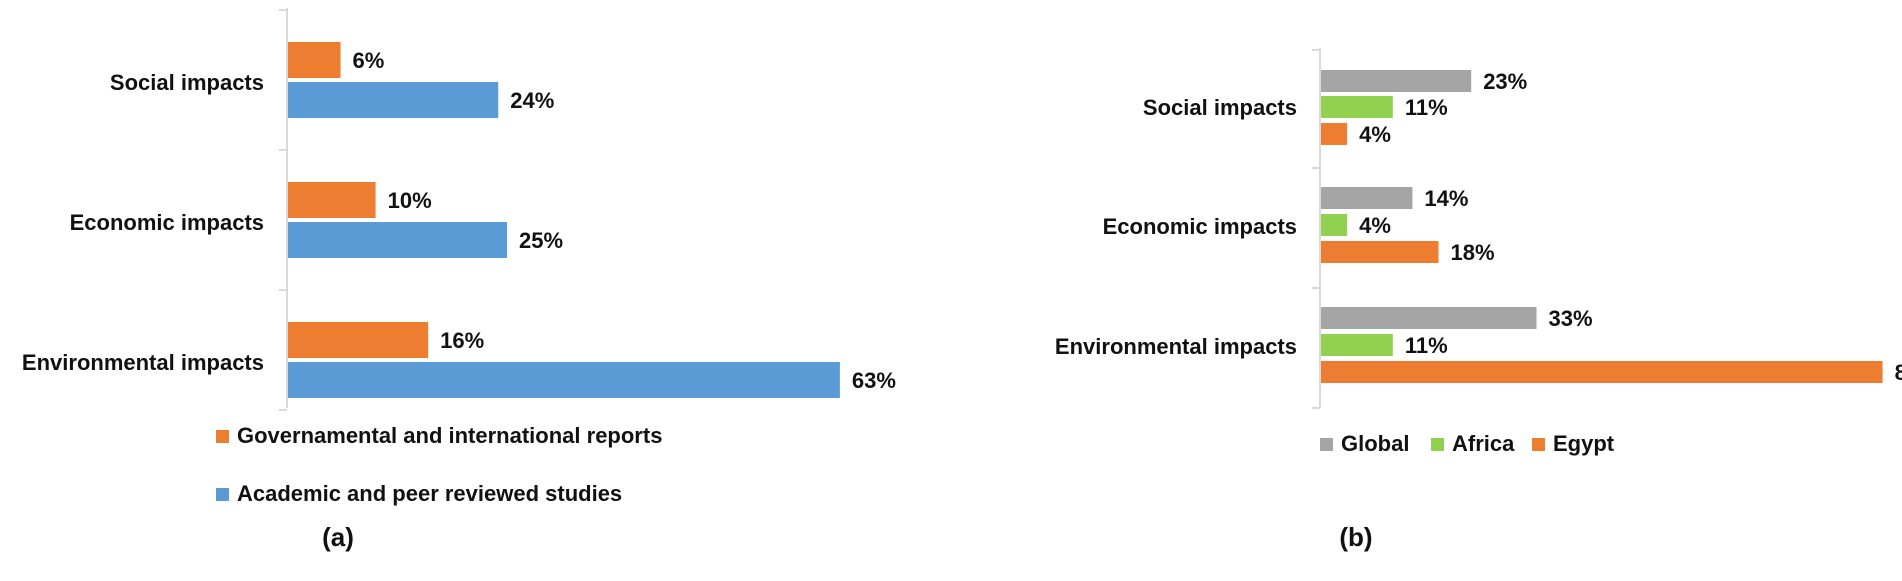 The height and width of the screenshot is (581, 1902). What do you see at coordinates (532, 100) in the screenshot?
I see `data-label: 24%` at bounding box center [532, 100].